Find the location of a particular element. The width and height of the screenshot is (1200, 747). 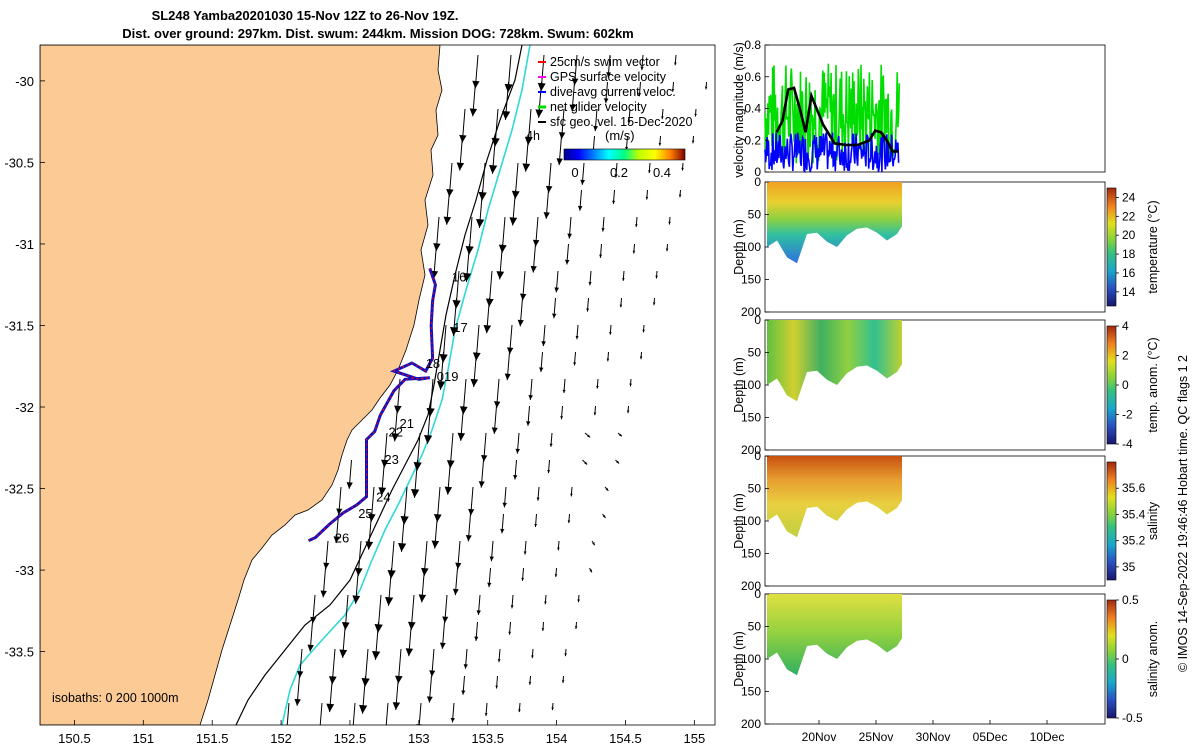

velocity-ytick-label: 0.4 is located at coordinates (752, 109).